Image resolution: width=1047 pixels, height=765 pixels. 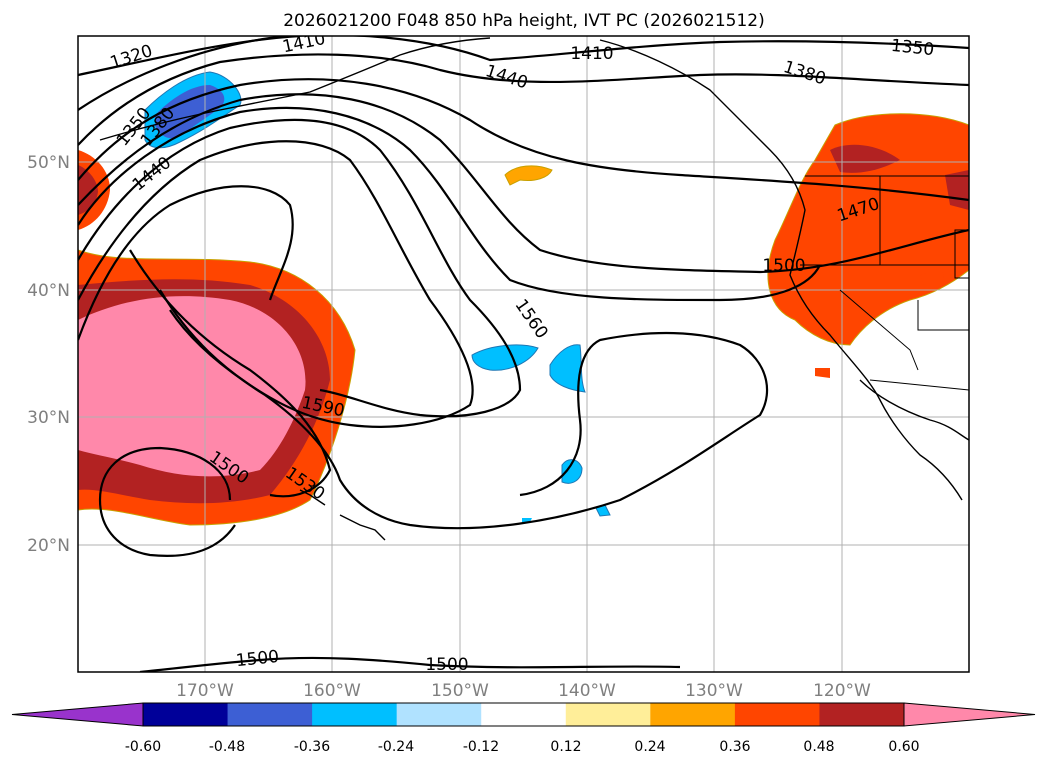 What do you see at coordinates (842, 691) in the screenshot?
I see `lon-label: 120°W` at bounding box center [842, 691].